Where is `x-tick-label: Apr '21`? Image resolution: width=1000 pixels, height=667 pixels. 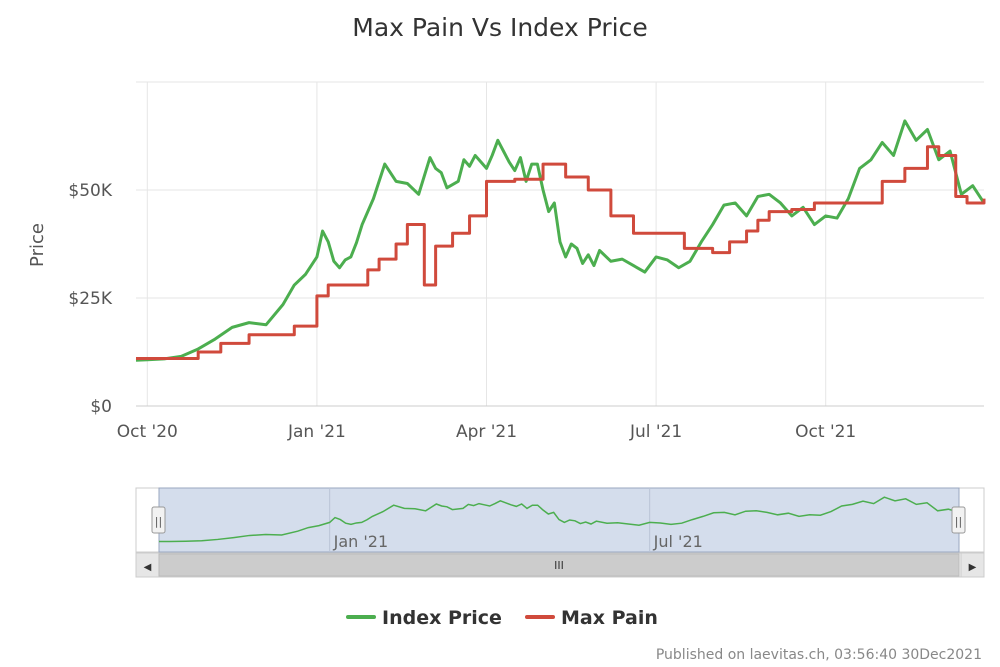
x-tick-label: Apr '21 is located at coordinates (486, 432).